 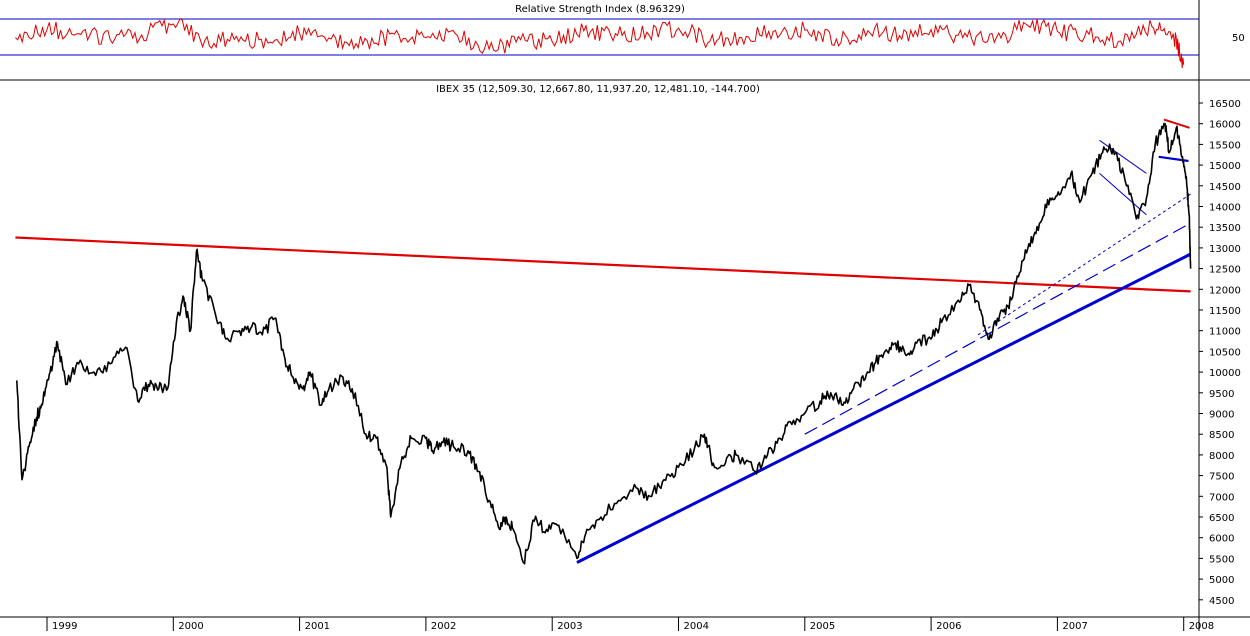 What do you see at coordinates (1225, 228) in the screenshot?
I see `y-tick-label: 13500` at bounding box center [1225, 228].